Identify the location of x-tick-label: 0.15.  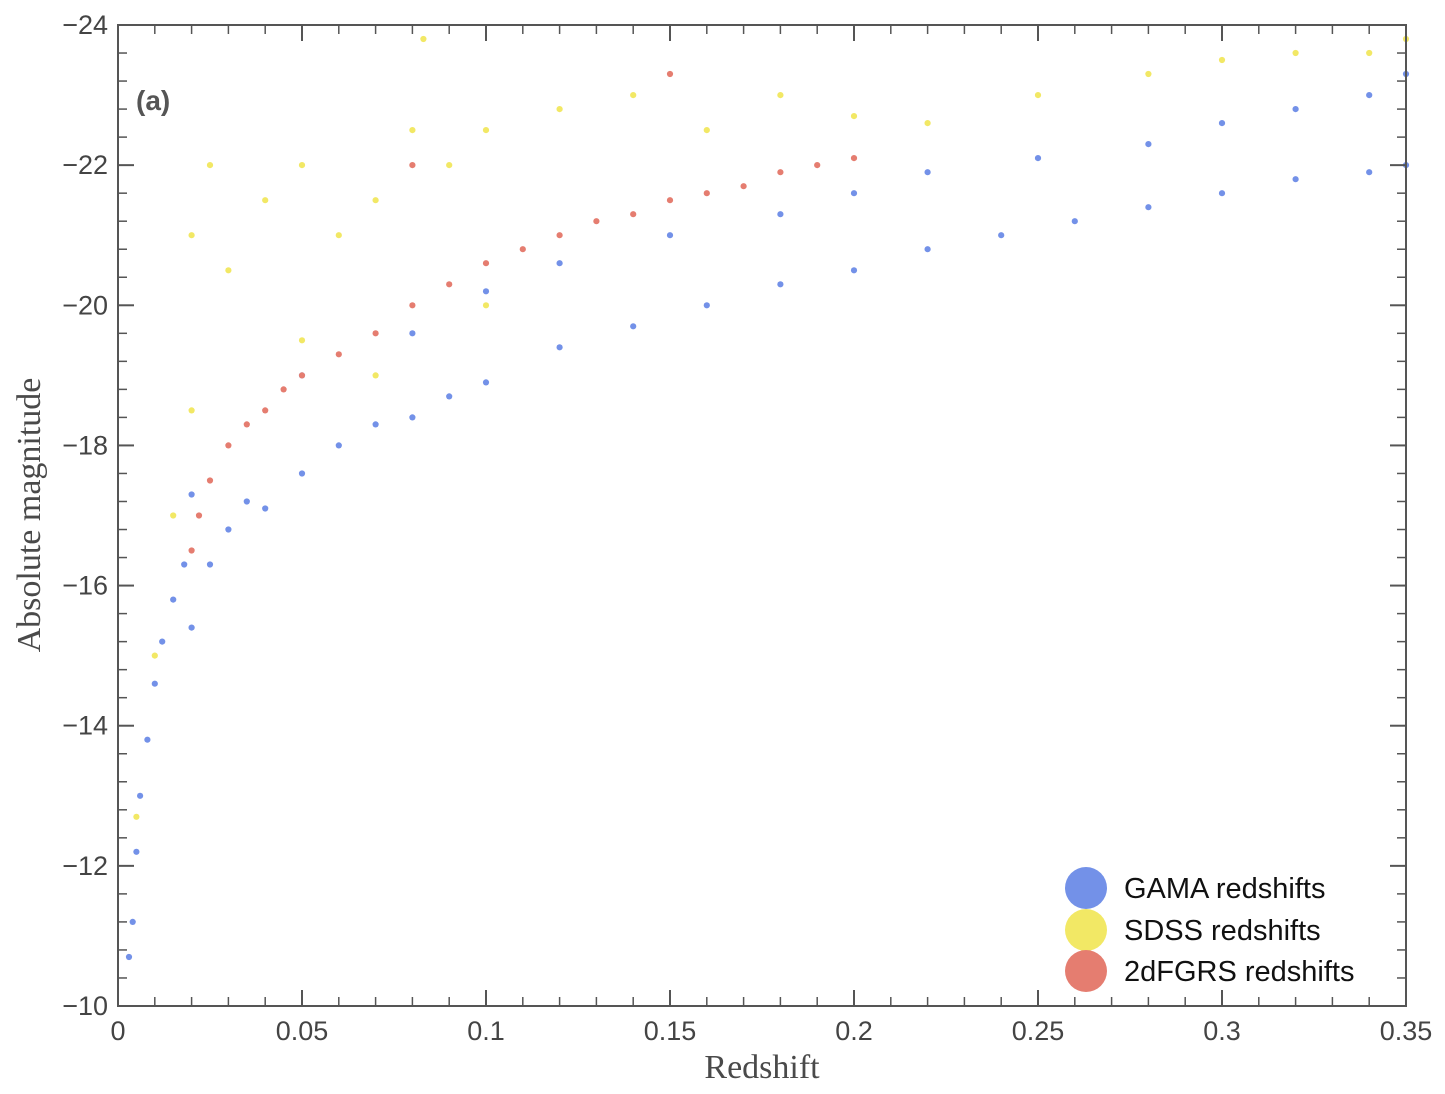
(670, 1031).